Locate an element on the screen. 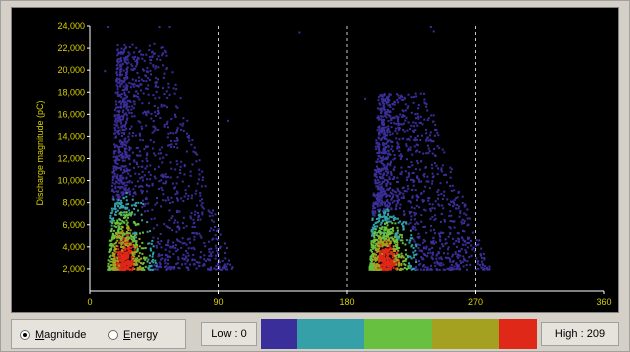 The width and height of the screenshot is (630, 352). color-scale is located at coordinates (399, 334).